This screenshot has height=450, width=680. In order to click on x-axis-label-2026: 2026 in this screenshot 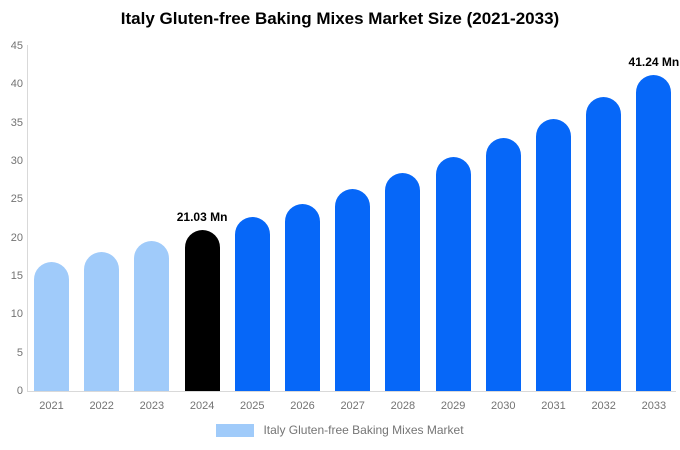, I will do `click(302, 406)`.